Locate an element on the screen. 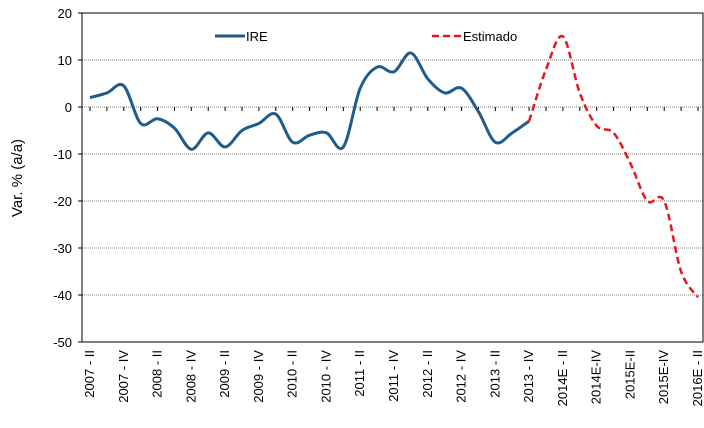 This screenshot has height=428, width=704. x-tick-label: 2012 - II is located at coordinates (427, 374).